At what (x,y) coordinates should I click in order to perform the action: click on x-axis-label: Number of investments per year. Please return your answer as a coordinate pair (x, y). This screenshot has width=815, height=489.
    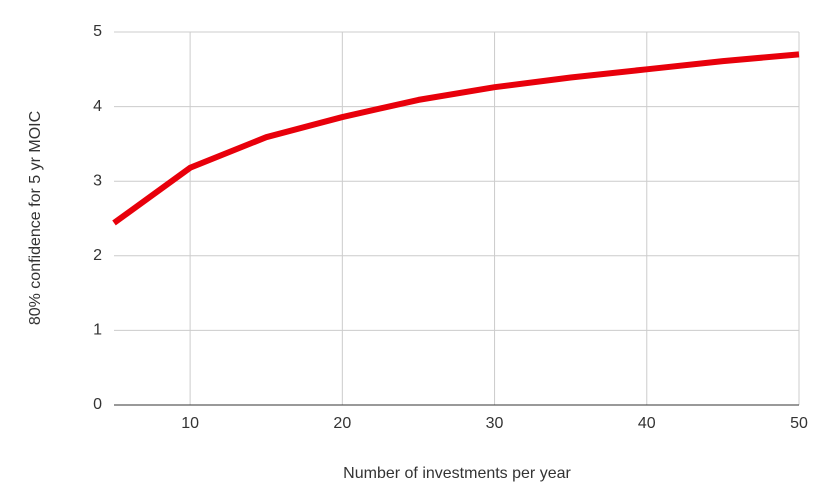
    Looking at the image, I should click on (457, 473).